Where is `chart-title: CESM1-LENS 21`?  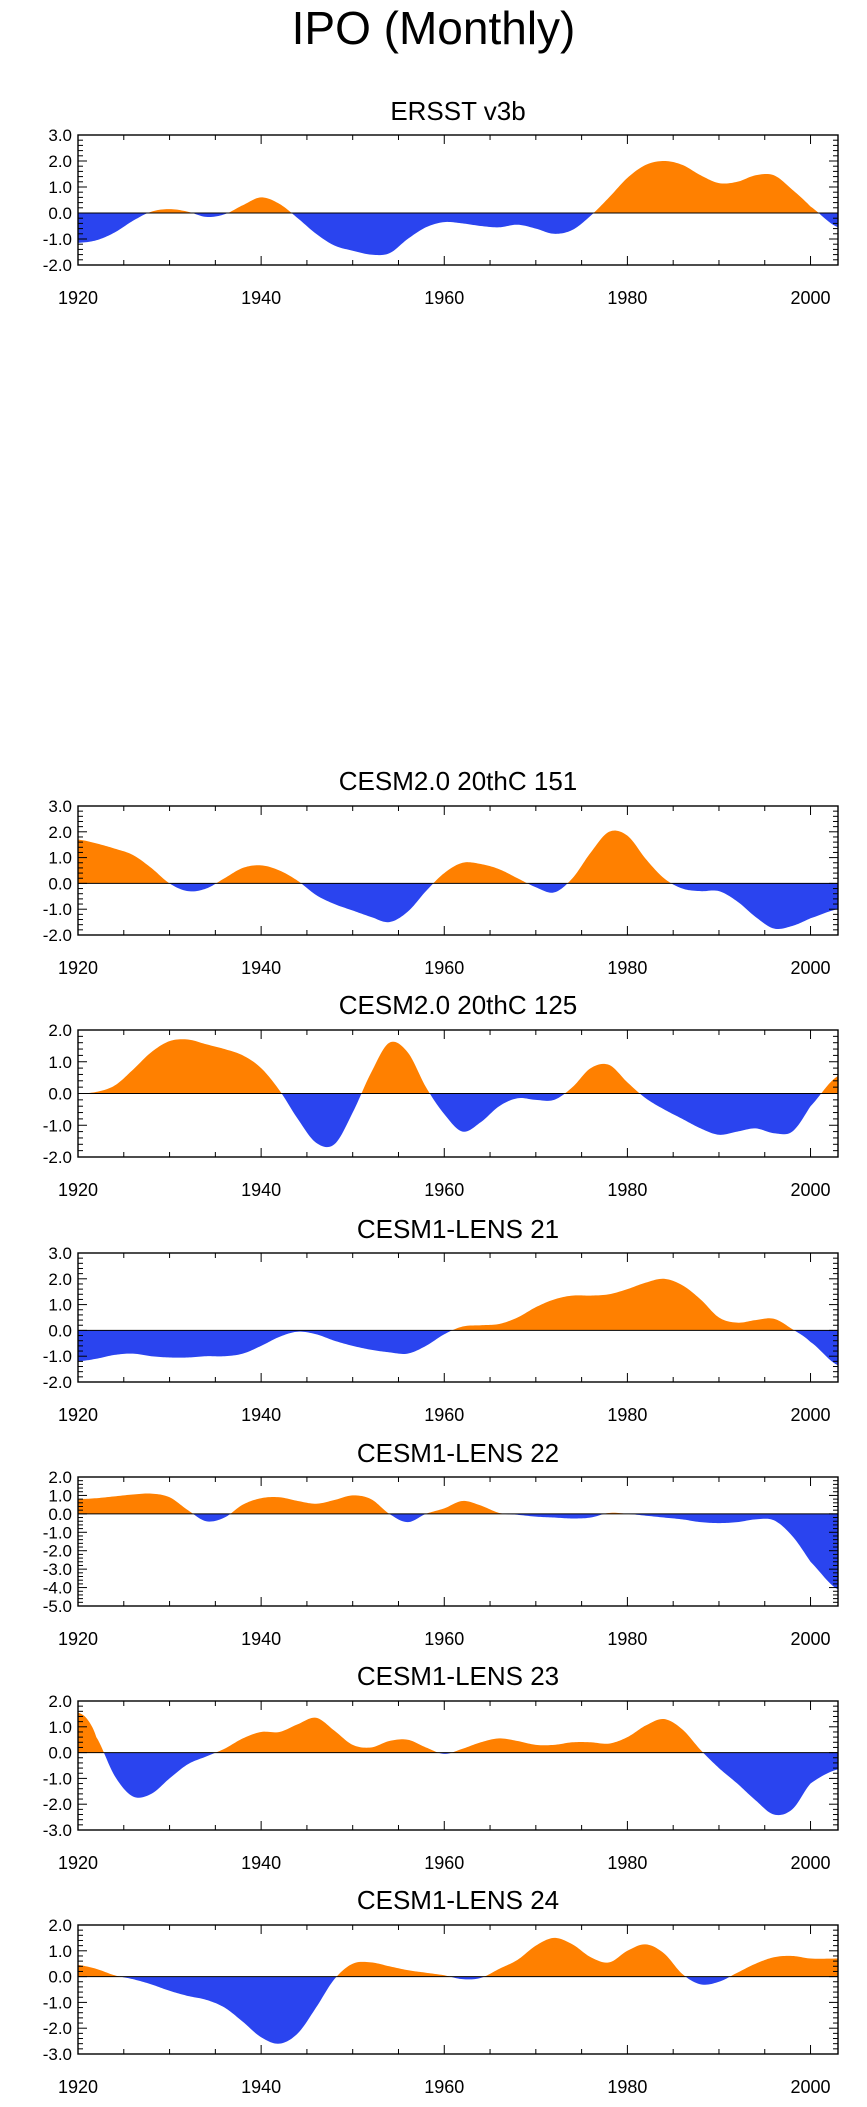
chart-title: CESM1-LENS 21 is located at coordinates (458, 1229).